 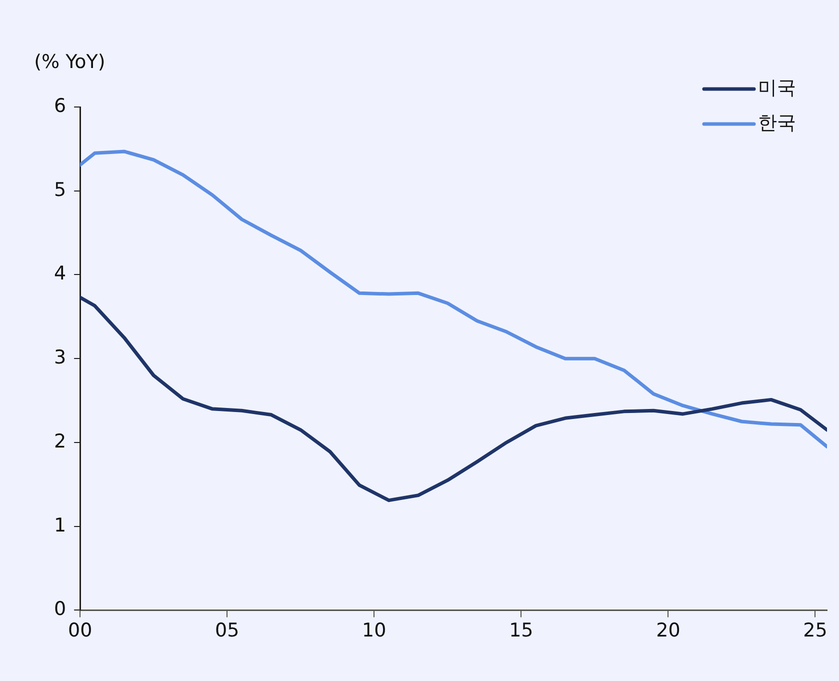 I want to click on x-tick-label: 15, so click(x=521, y=631).